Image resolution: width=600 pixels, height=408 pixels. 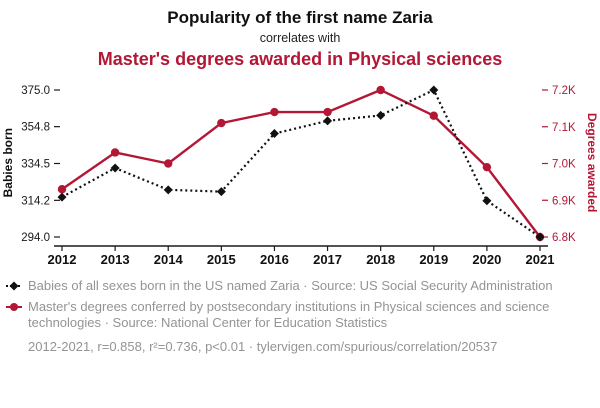 What do you see at coordinates (62, 259) in the screenshot?
I see `svg-text: 2012` at bounding box center [62, 259].